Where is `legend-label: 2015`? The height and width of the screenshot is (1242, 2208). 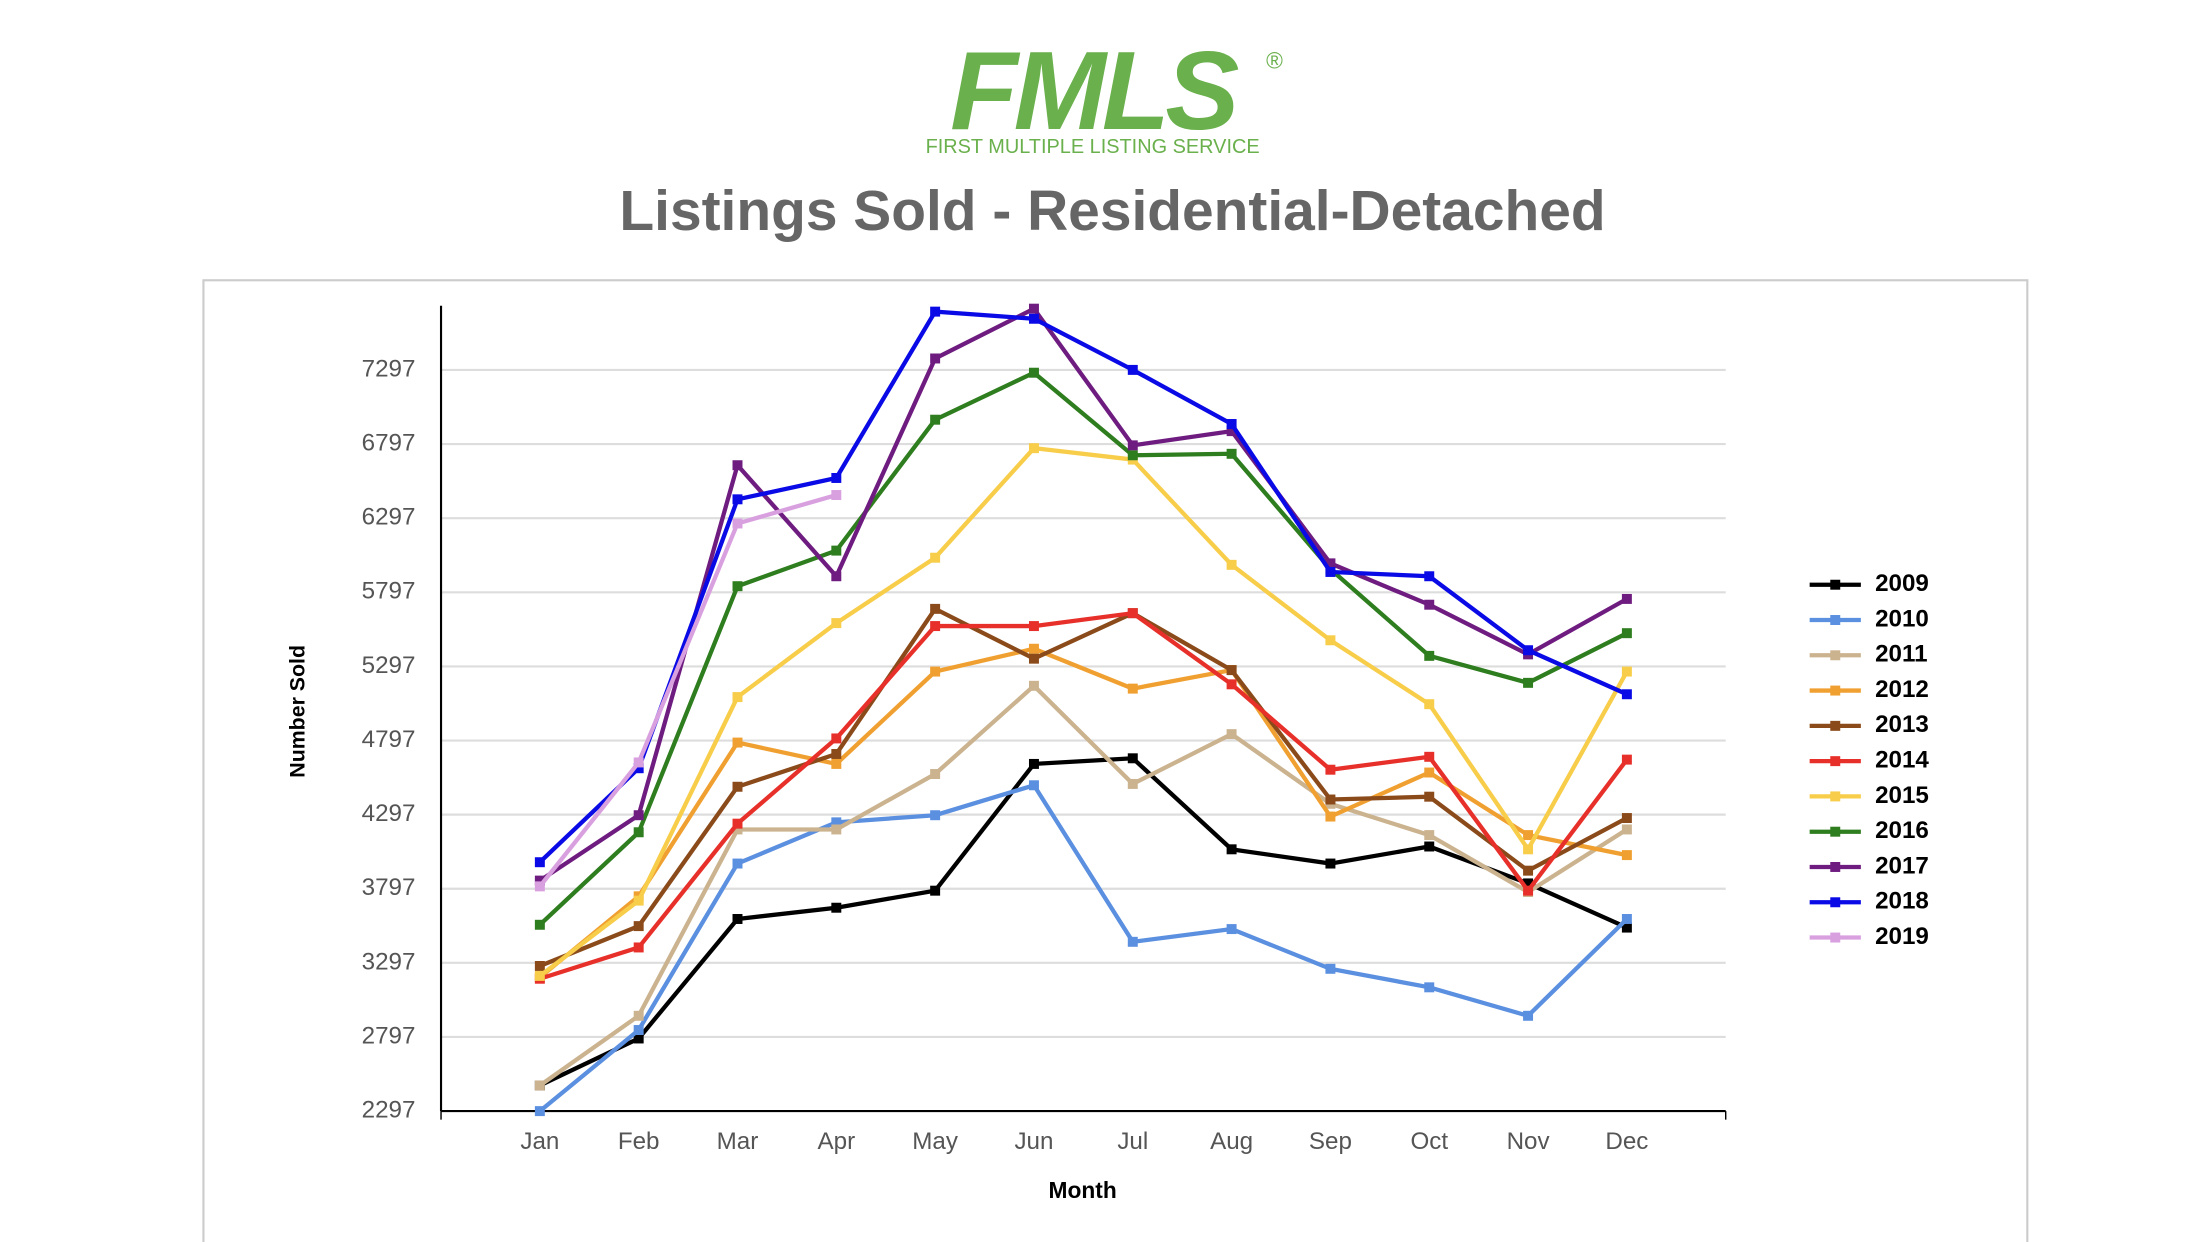 legend-label: 2015 is located at coordinates (1902, 795).